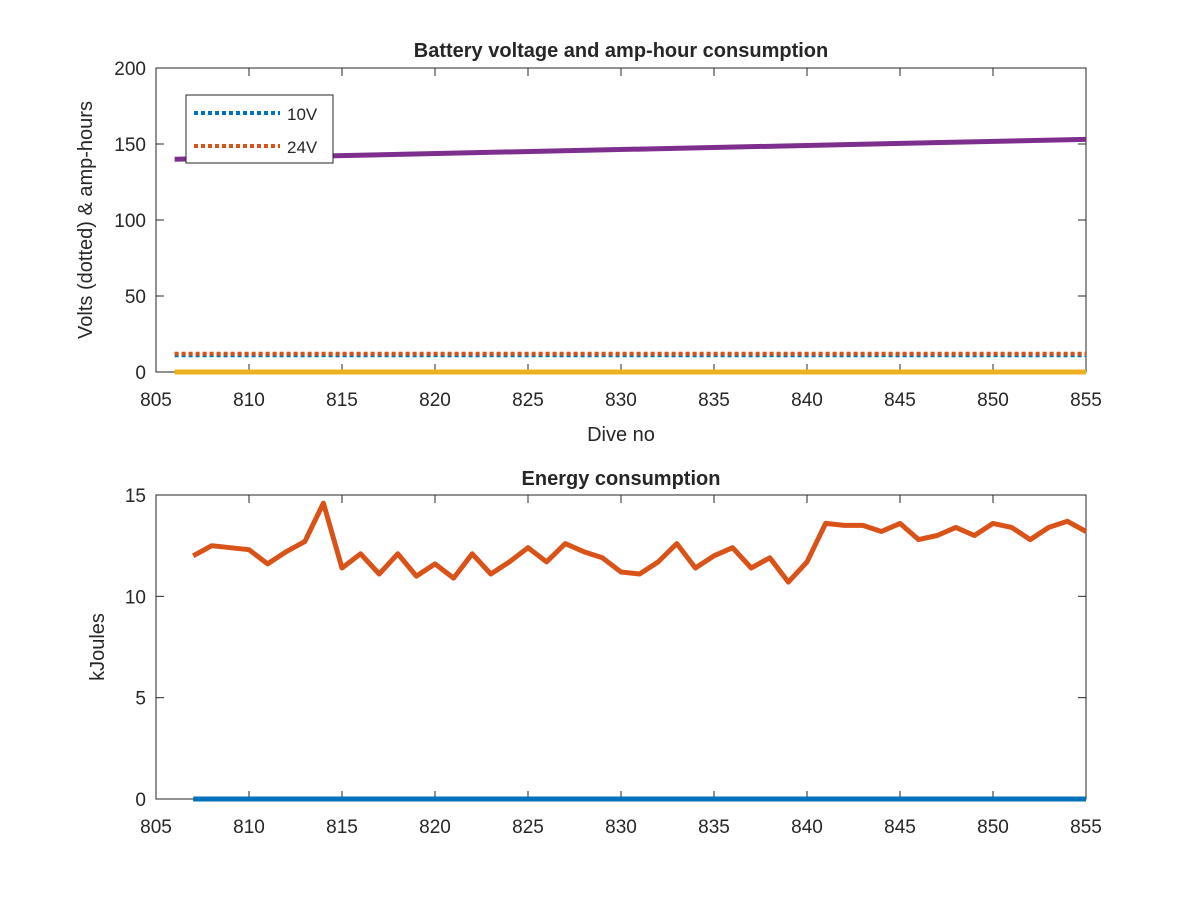 The image size is (1200, 900). I want to click on bottom-x-tick-label: 845, so click(900, 827).